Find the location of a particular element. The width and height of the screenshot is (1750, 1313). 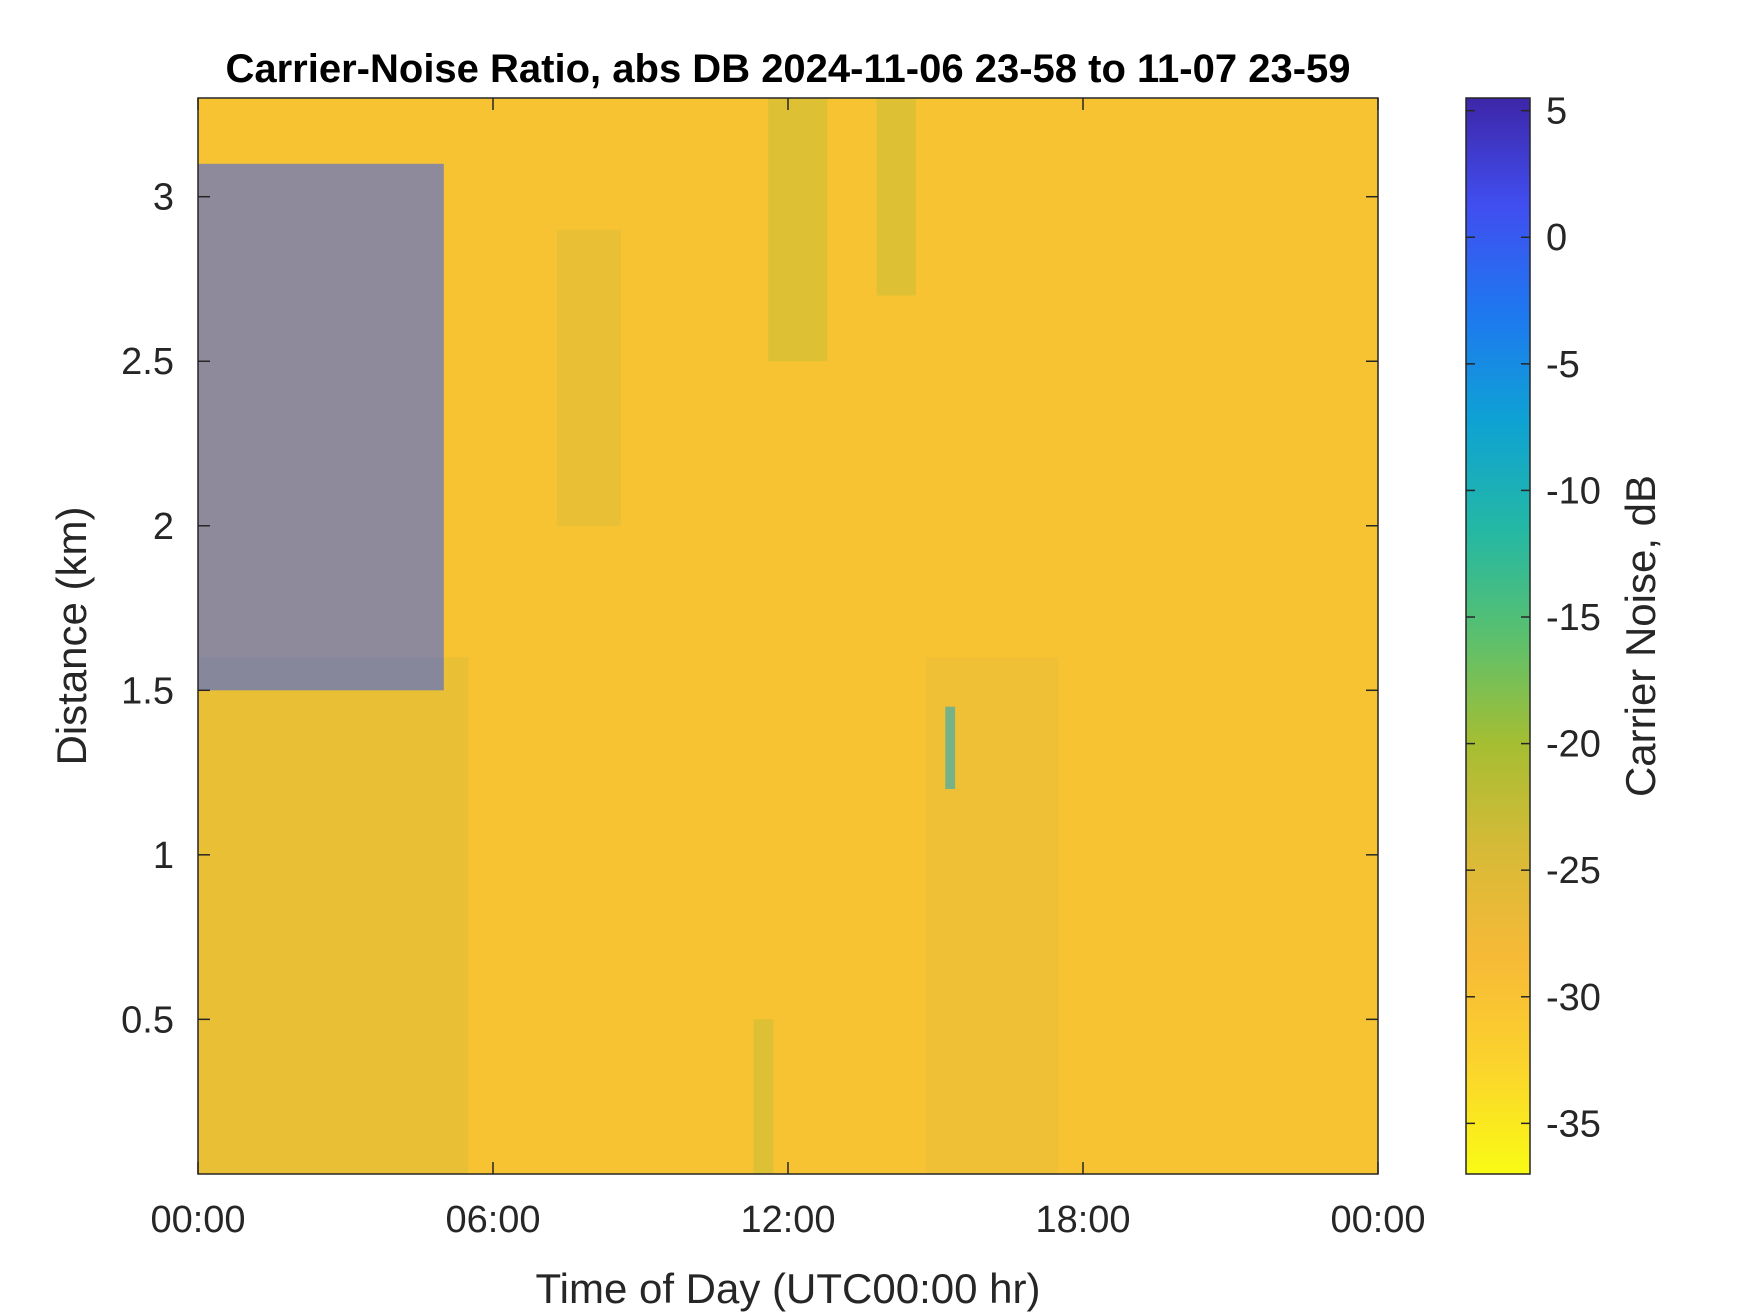

colorbar-tick-label: -10 is located at coordinates (1573, 491).